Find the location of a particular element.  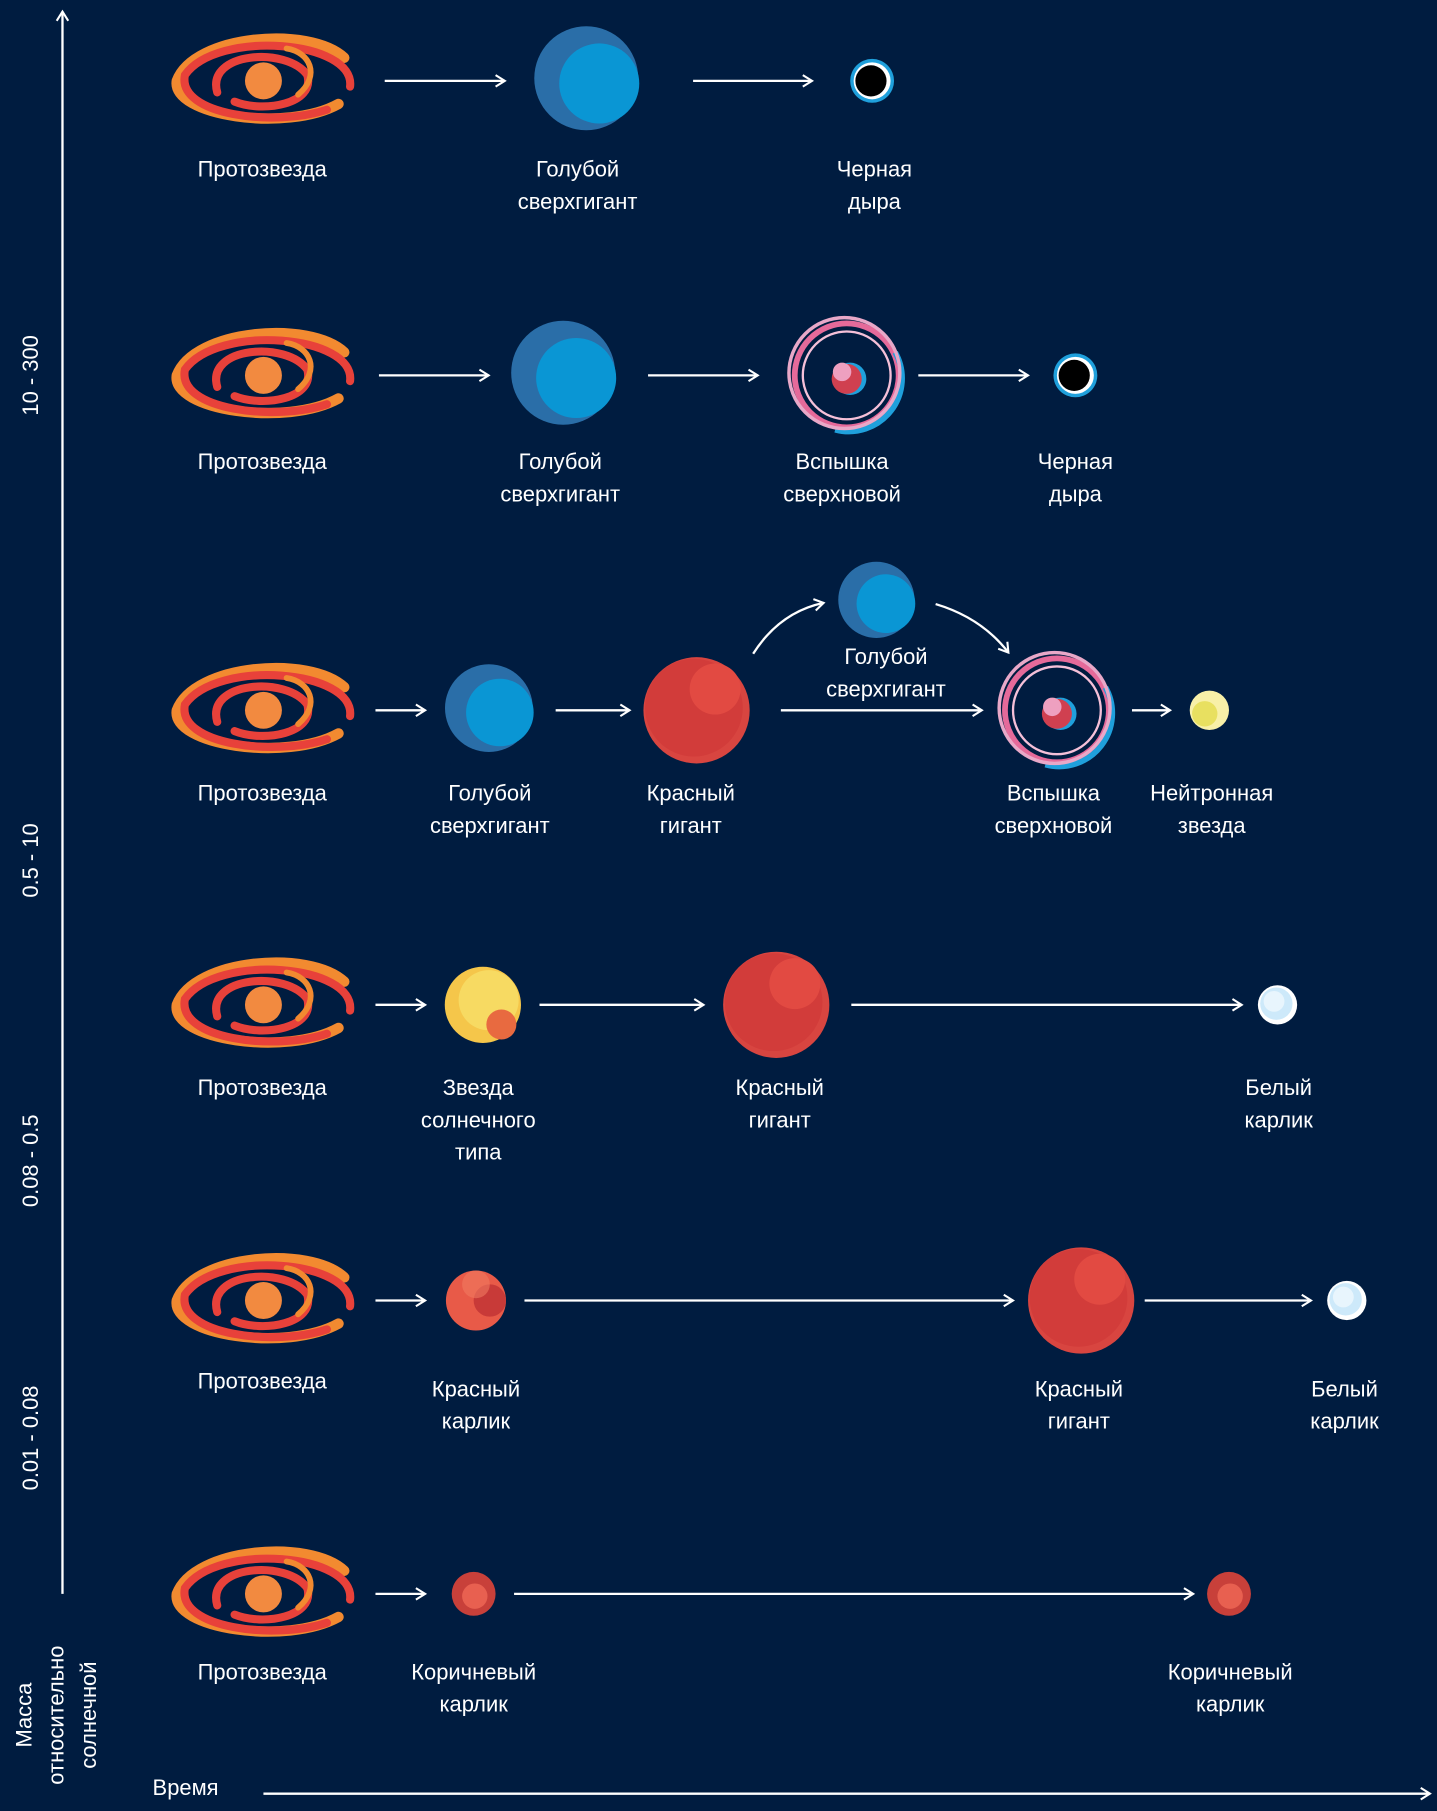

arrow is located at coordinates (789, 626).